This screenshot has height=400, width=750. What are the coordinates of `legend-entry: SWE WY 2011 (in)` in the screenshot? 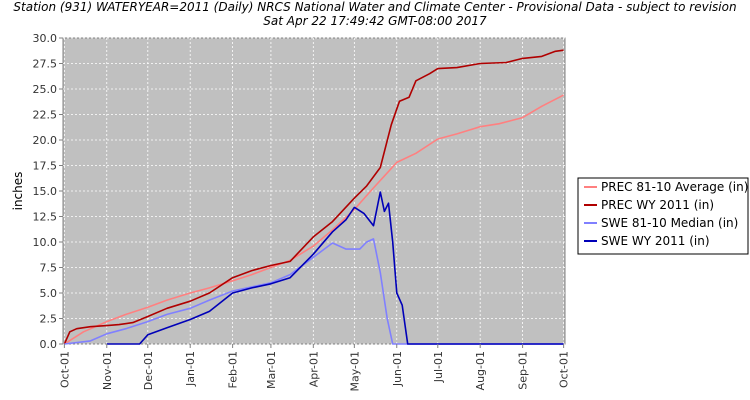 It's located at (655, 241).